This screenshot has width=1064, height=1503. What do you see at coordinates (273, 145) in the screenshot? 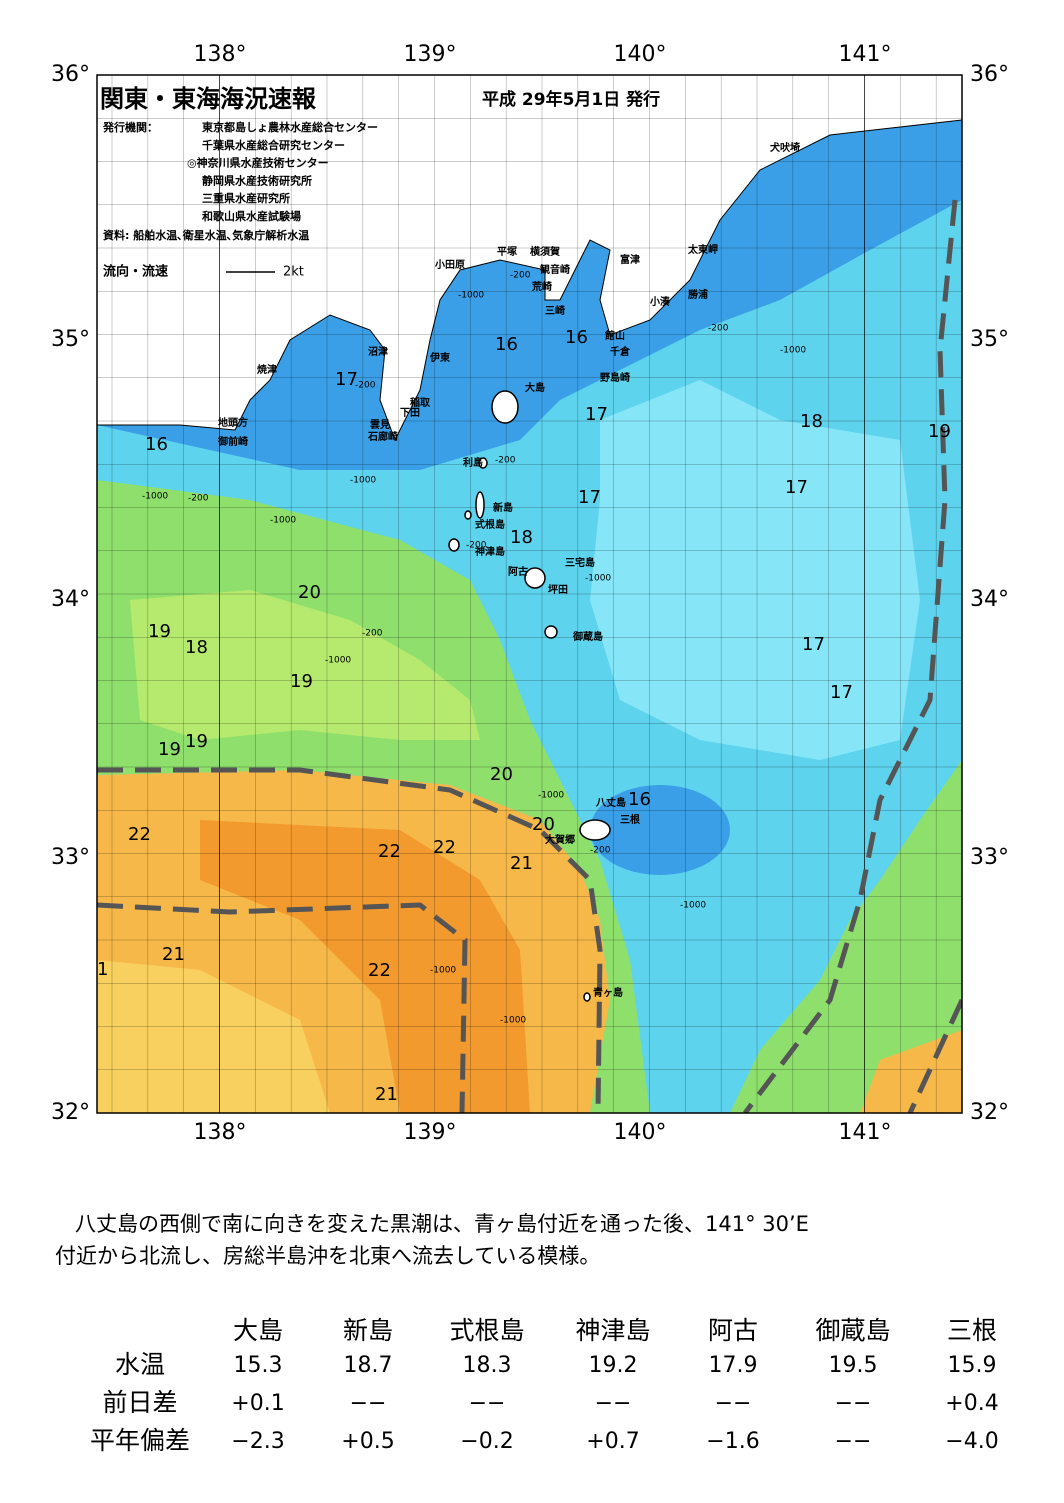
I see `issuer: 千葉県水産総合研究センター` at bounding box center [273, 145].